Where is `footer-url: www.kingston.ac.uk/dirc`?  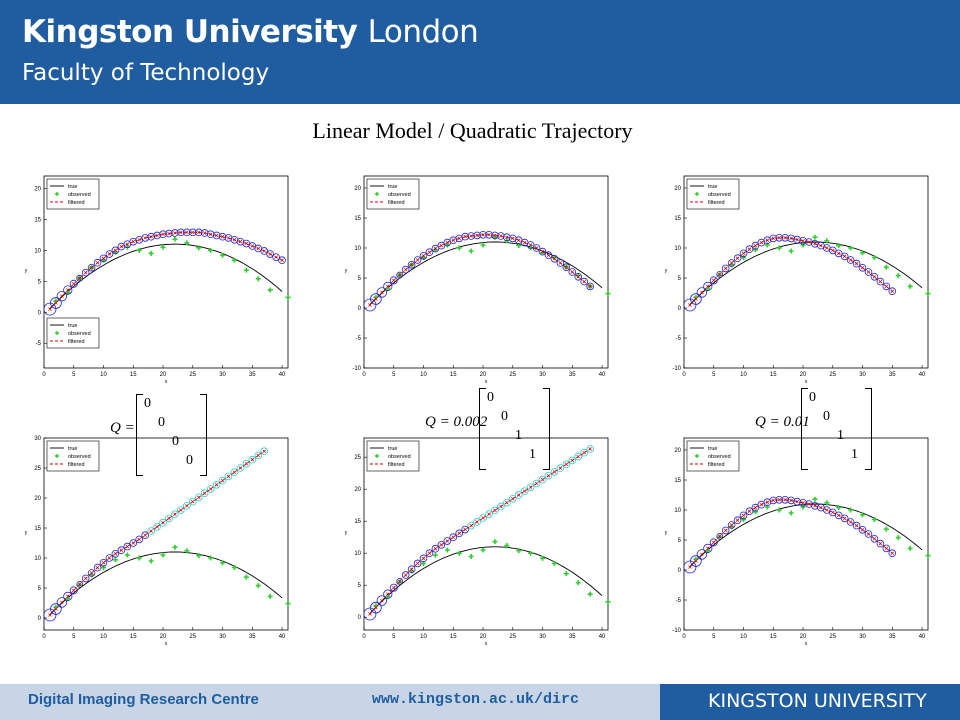
footer-url: www.kingston.ac.uk/dirc is located at coordinates (476, 699).